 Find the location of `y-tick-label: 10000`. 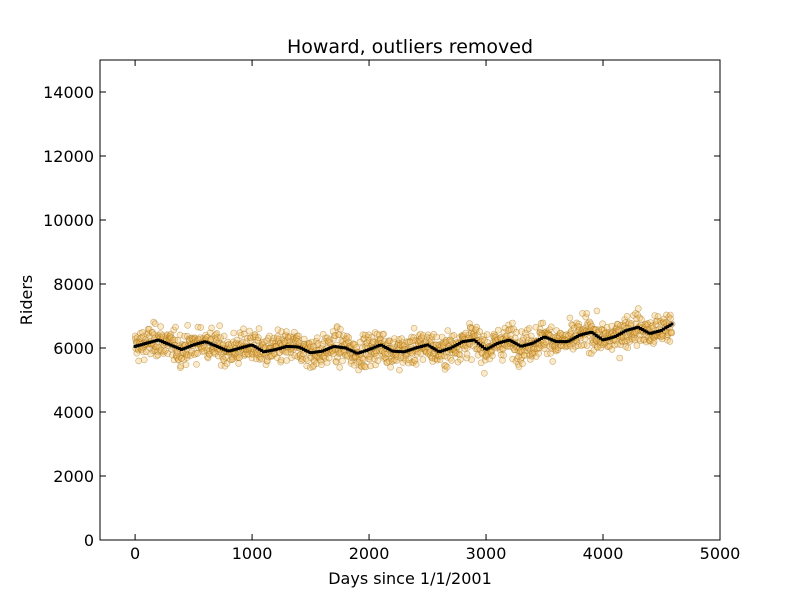

y-tick-label: 10000 is located at coordinates (68, 220).